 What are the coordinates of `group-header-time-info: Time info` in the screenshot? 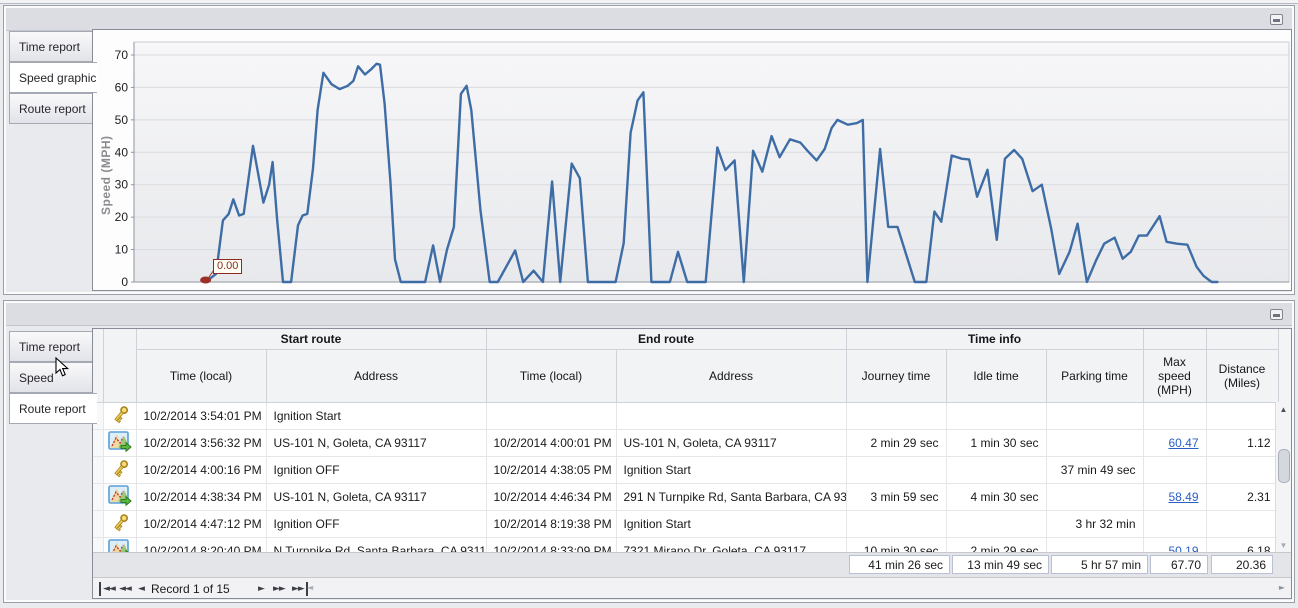 It's located at (994, 339).